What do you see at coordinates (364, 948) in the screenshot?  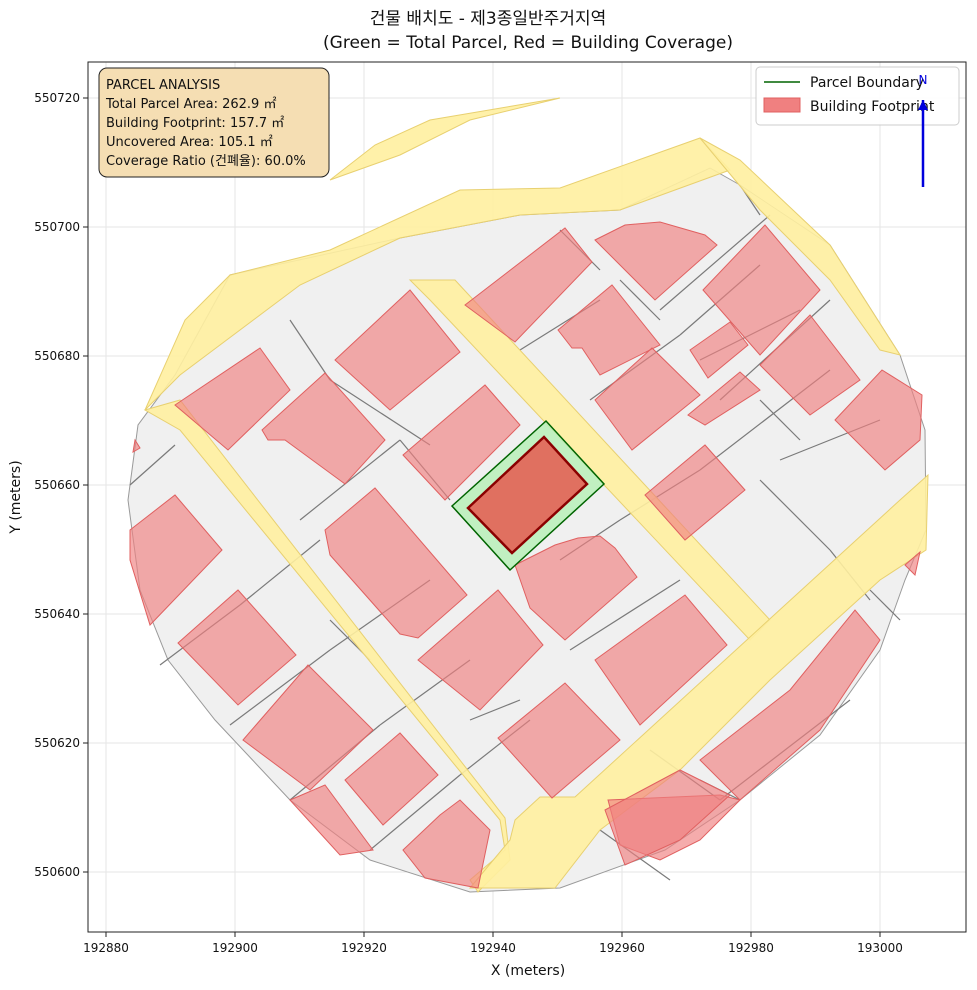 I see `x-tick-label: 192920` at bounding box center [364, 948].